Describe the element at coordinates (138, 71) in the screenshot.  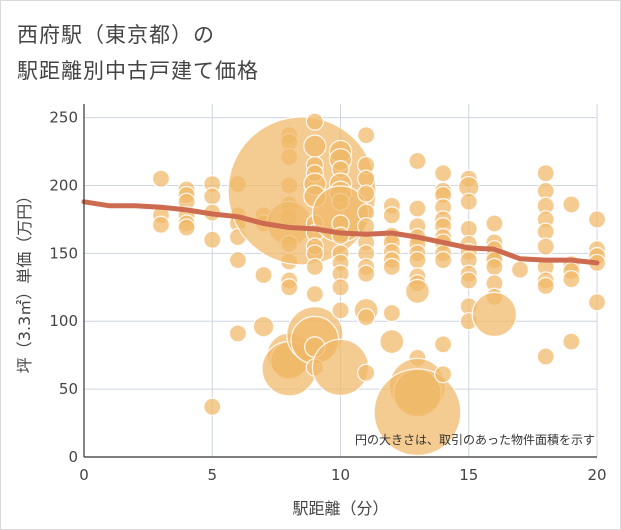
I see `chart-title-line2: 駅距離別中古戸建て価格` at that location.